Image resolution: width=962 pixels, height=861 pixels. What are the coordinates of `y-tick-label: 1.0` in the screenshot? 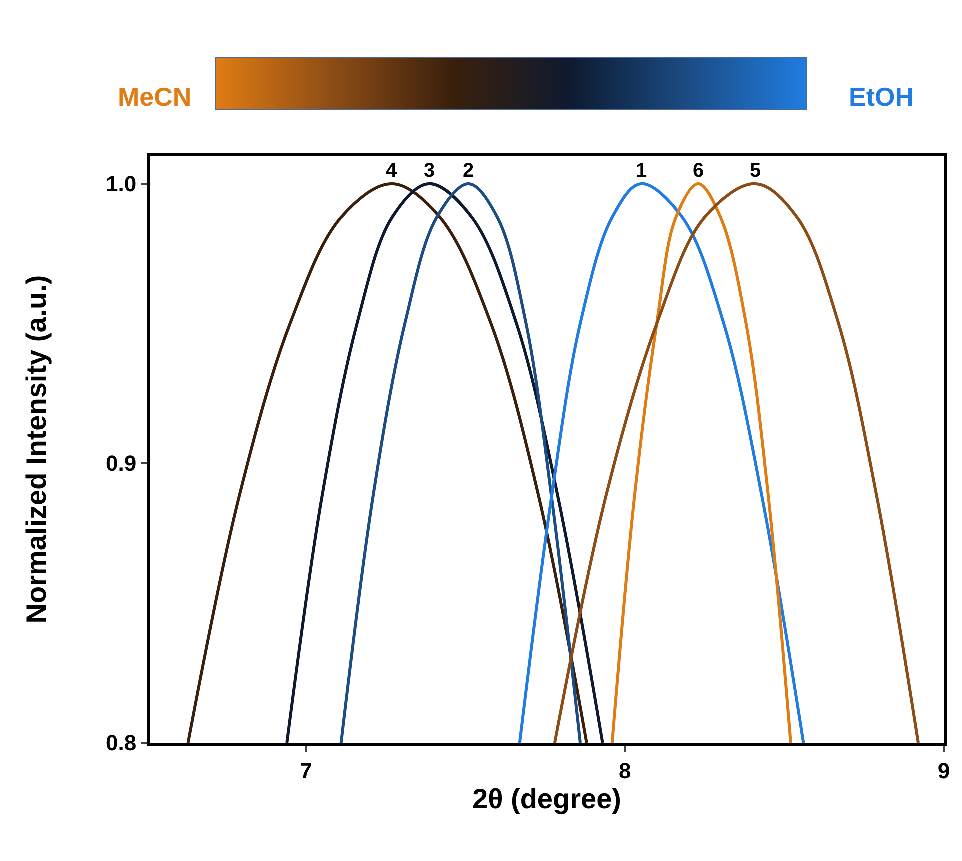 It's located at (121, 184).